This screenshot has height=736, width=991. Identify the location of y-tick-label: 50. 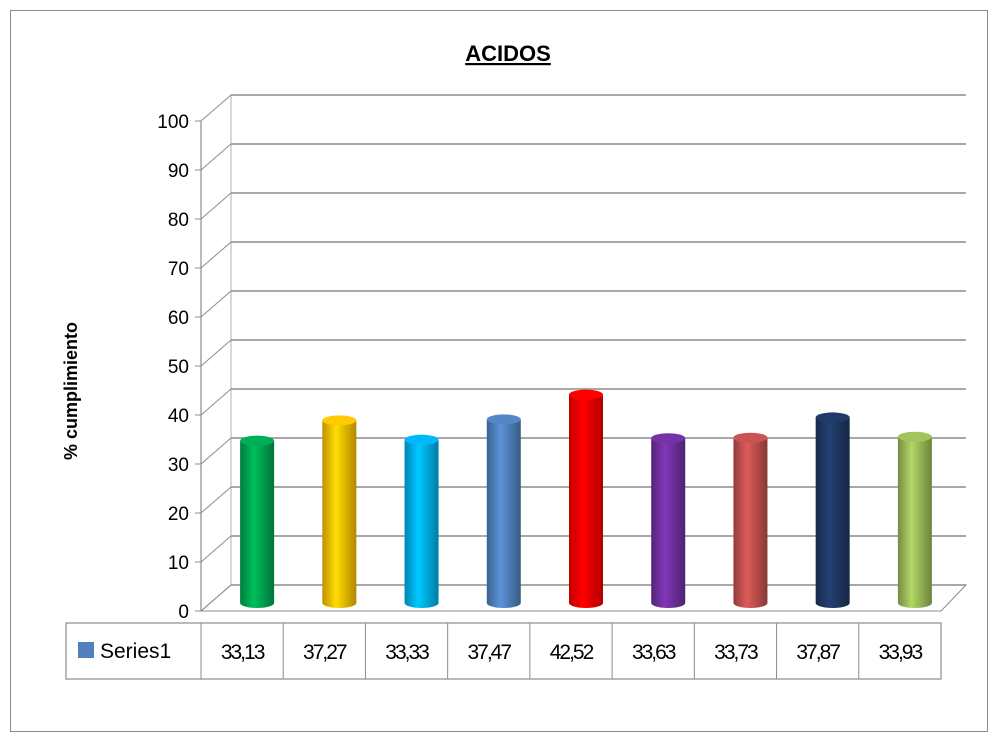
(178, 367).